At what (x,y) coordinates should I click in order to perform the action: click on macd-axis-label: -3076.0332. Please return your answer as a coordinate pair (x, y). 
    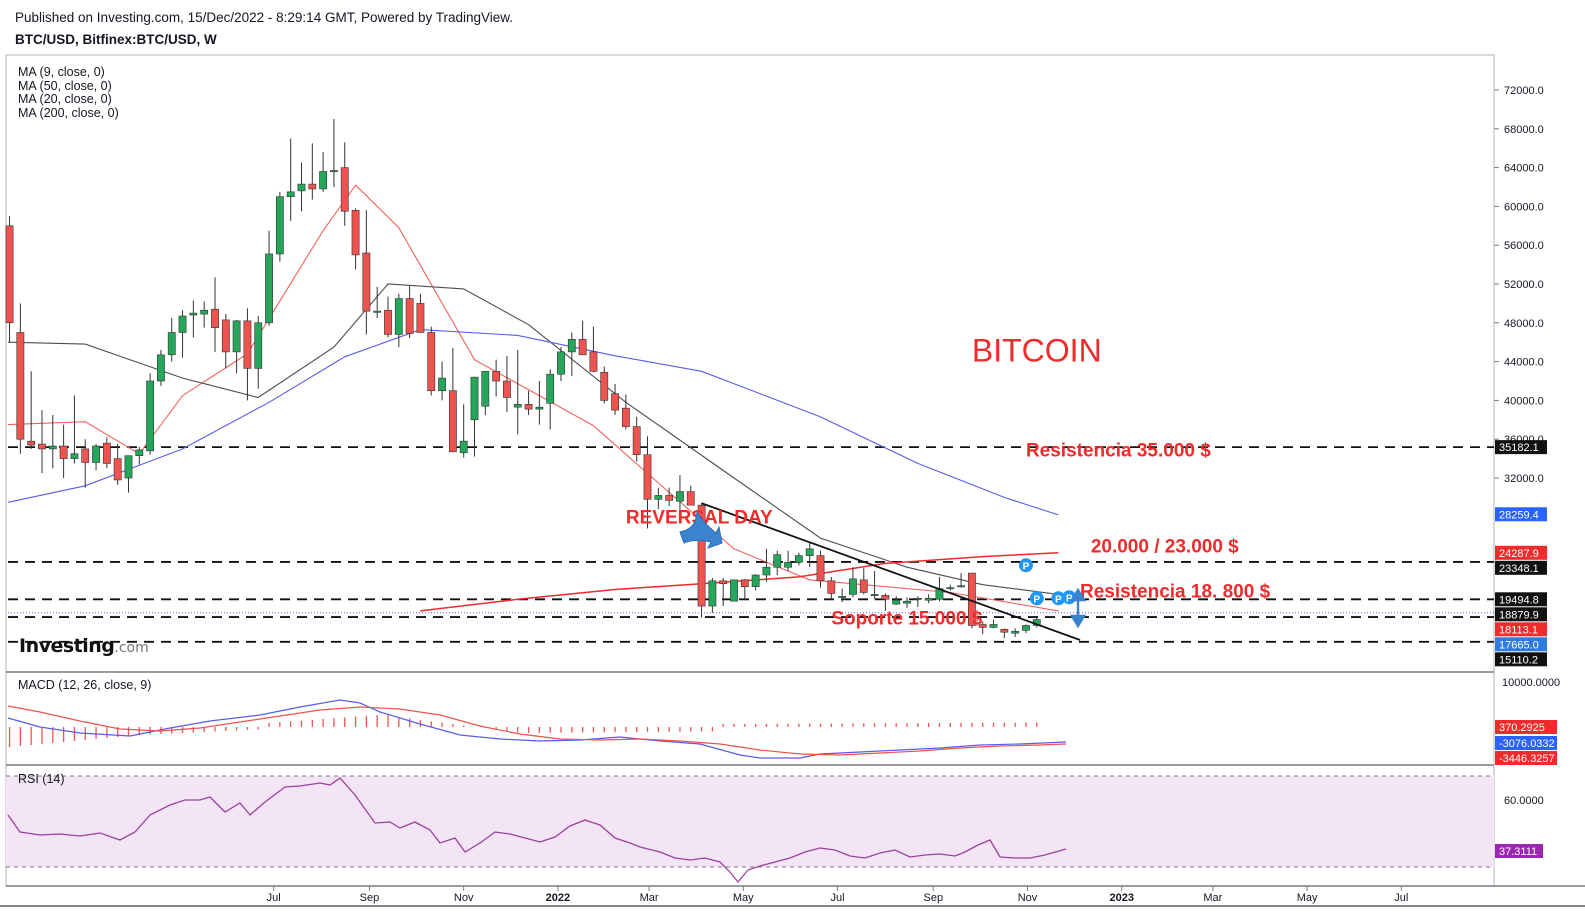
    Looking at the image, I should click on (1527, 744).